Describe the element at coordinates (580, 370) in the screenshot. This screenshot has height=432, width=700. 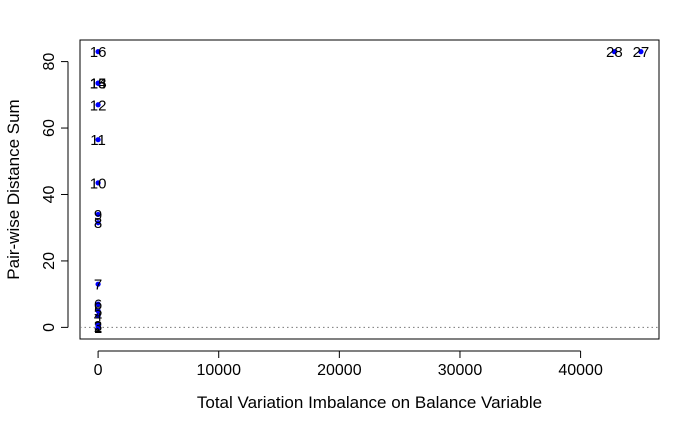
I see `x-tick-label-40000: 40000` at that location.